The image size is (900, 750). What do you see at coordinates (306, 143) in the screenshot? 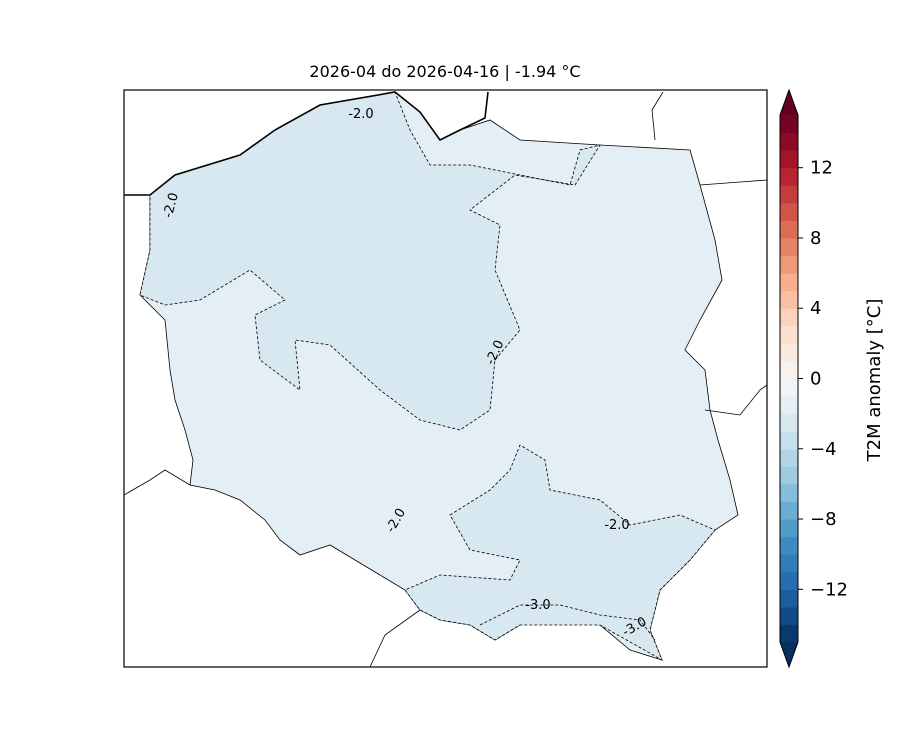
I see `coastline` at bounding box center [306, 143].